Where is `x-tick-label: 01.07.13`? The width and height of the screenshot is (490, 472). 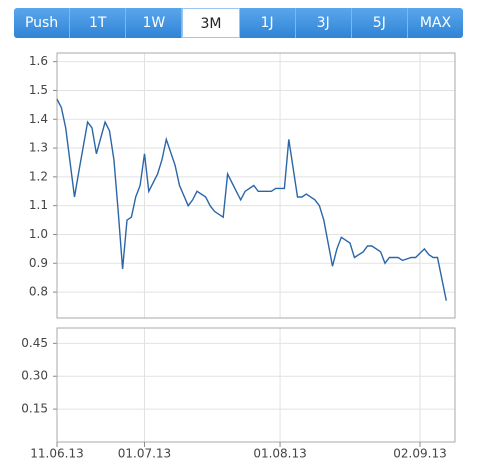
x-tick-label: 01.07.13 is located at coordinates (144, 454).